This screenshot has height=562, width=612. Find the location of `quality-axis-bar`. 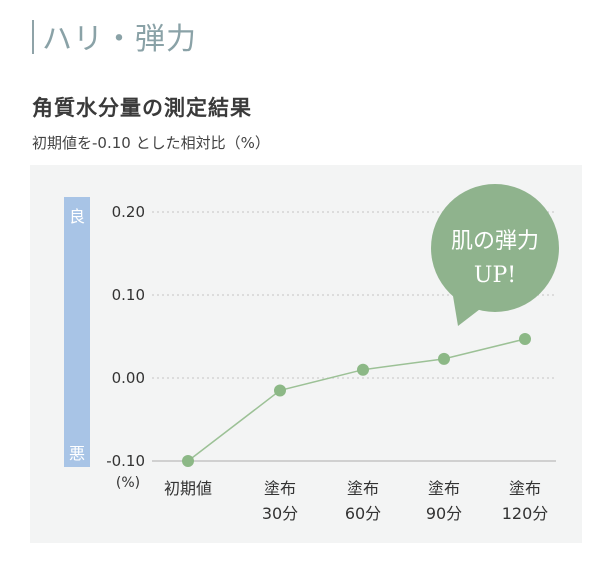

quality-axis-bar is located at coordinates (77, 332).